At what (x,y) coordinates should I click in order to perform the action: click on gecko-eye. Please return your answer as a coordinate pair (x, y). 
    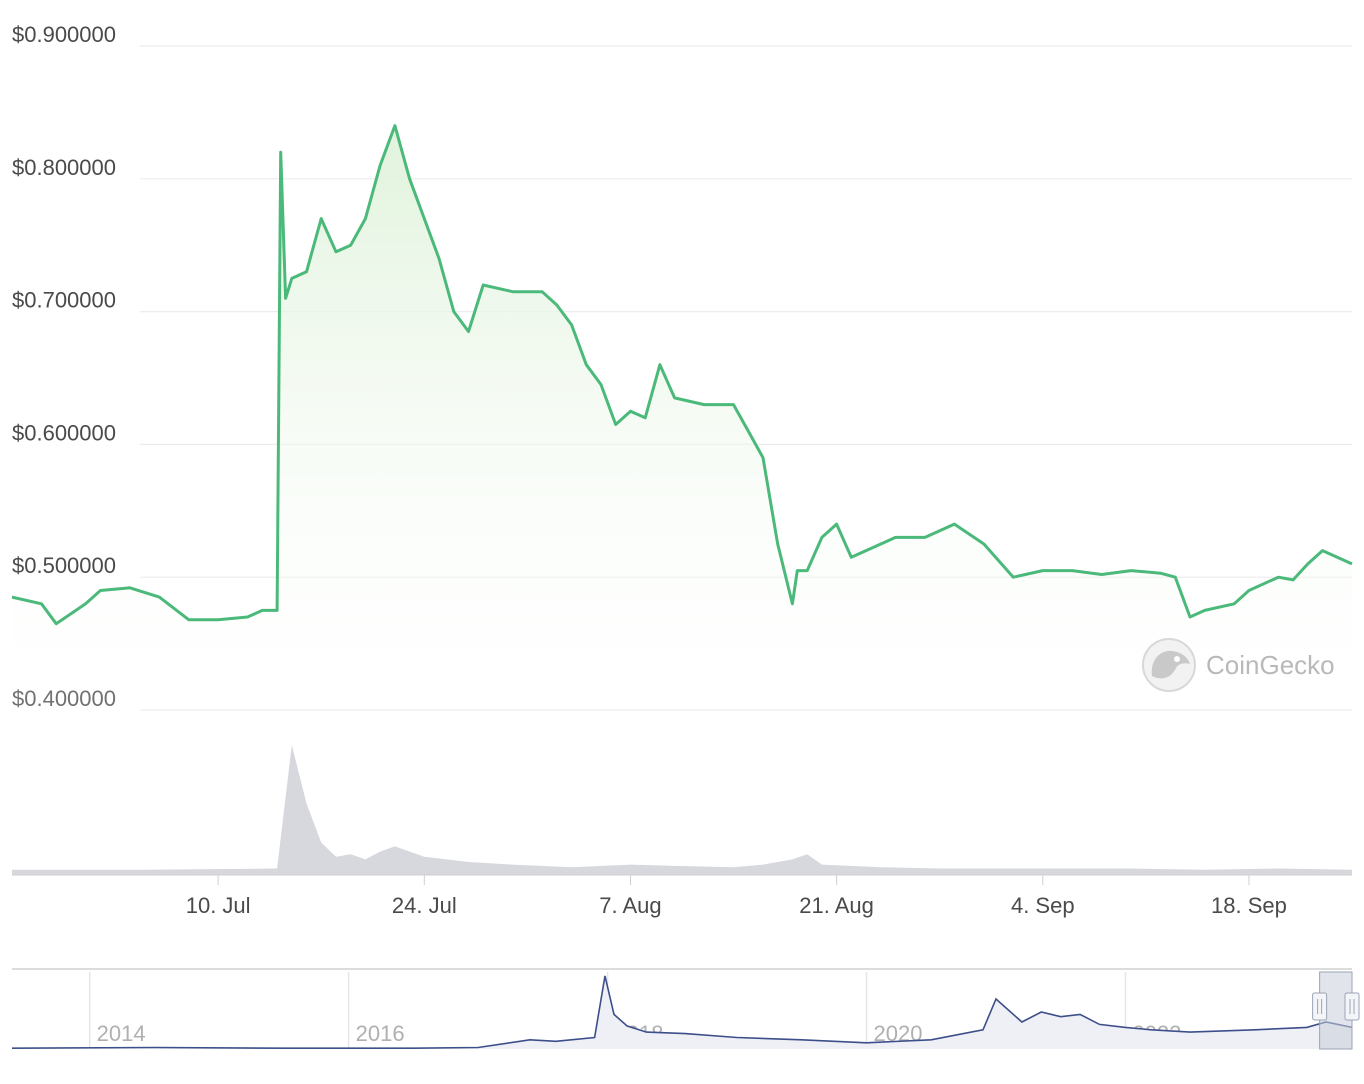
    Looking at the image, I should click on (1177, 659).